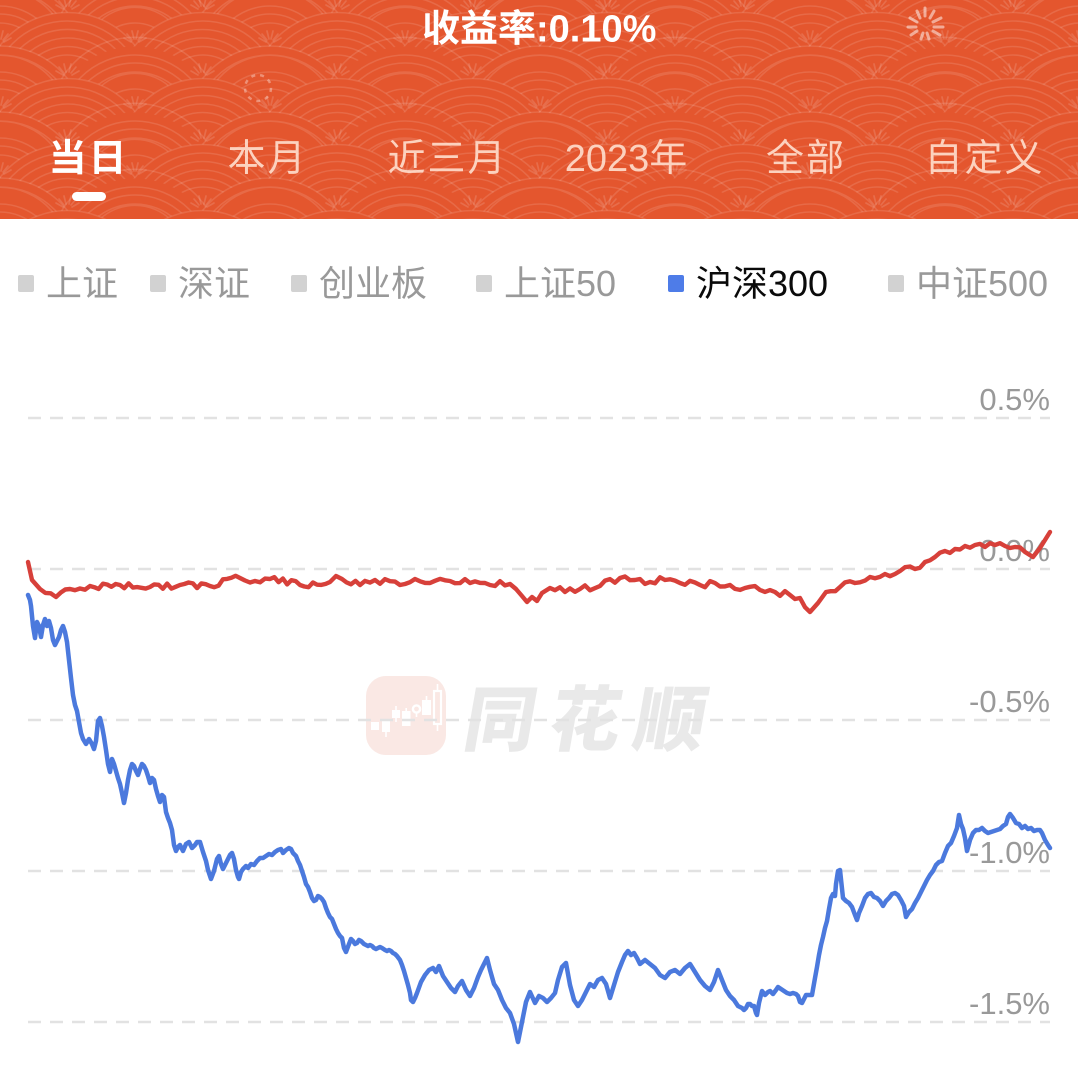  Describe the element at coordinates (798, 283) in the screenshot. I see `svg-text: 300` at that location.